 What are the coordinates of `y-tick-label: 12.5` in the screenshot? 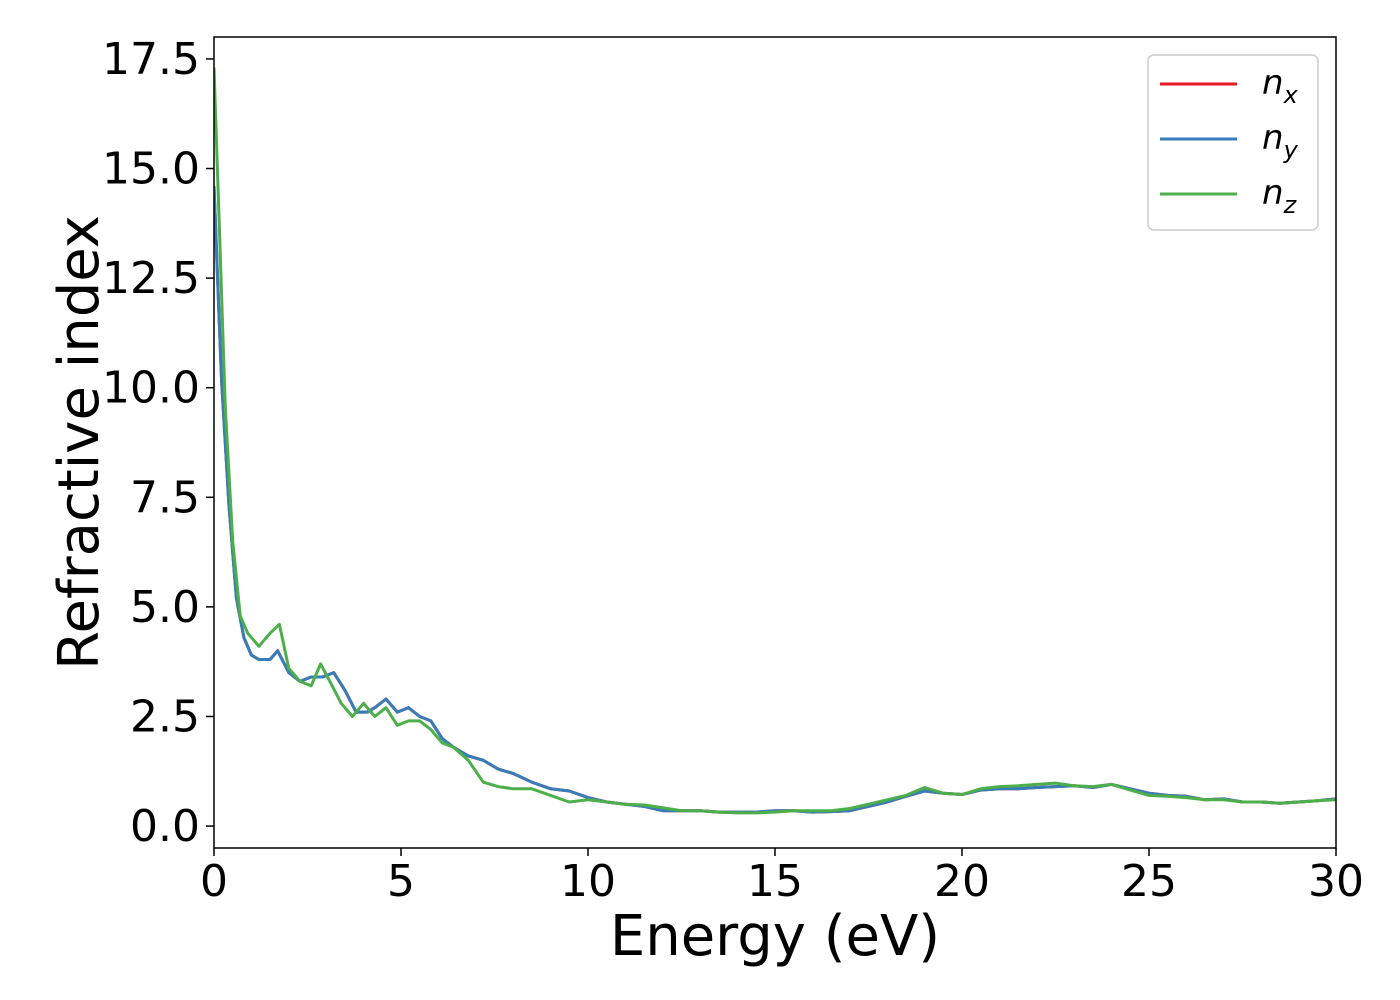 It's located at (151, 278).